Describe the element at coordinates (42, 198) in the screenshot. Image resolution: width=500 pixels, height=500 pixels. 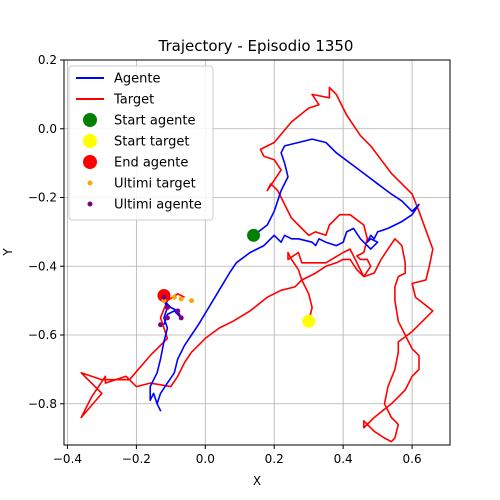
I see `y-tick-label: −0.2` at that location.